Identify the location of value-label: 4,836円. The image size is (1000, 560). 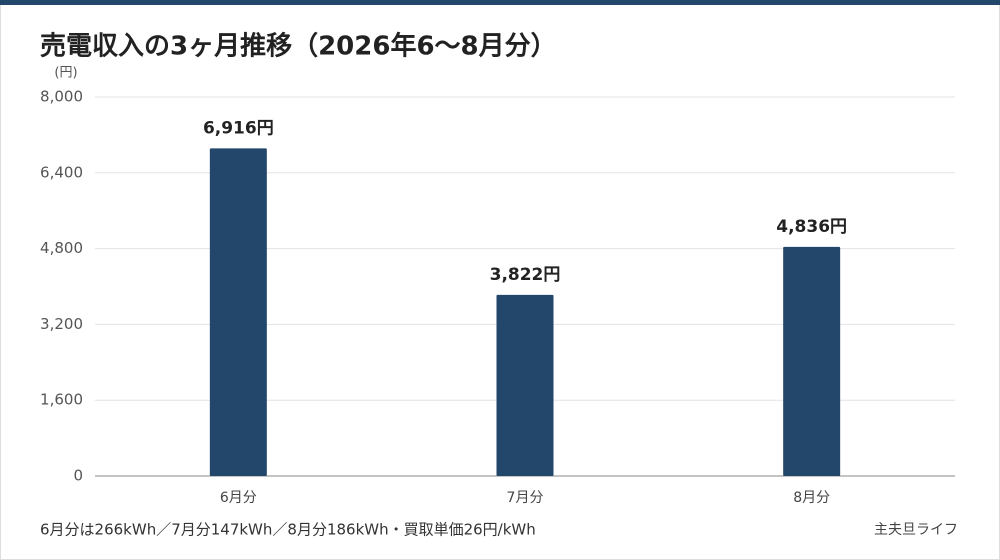
(811, 227).